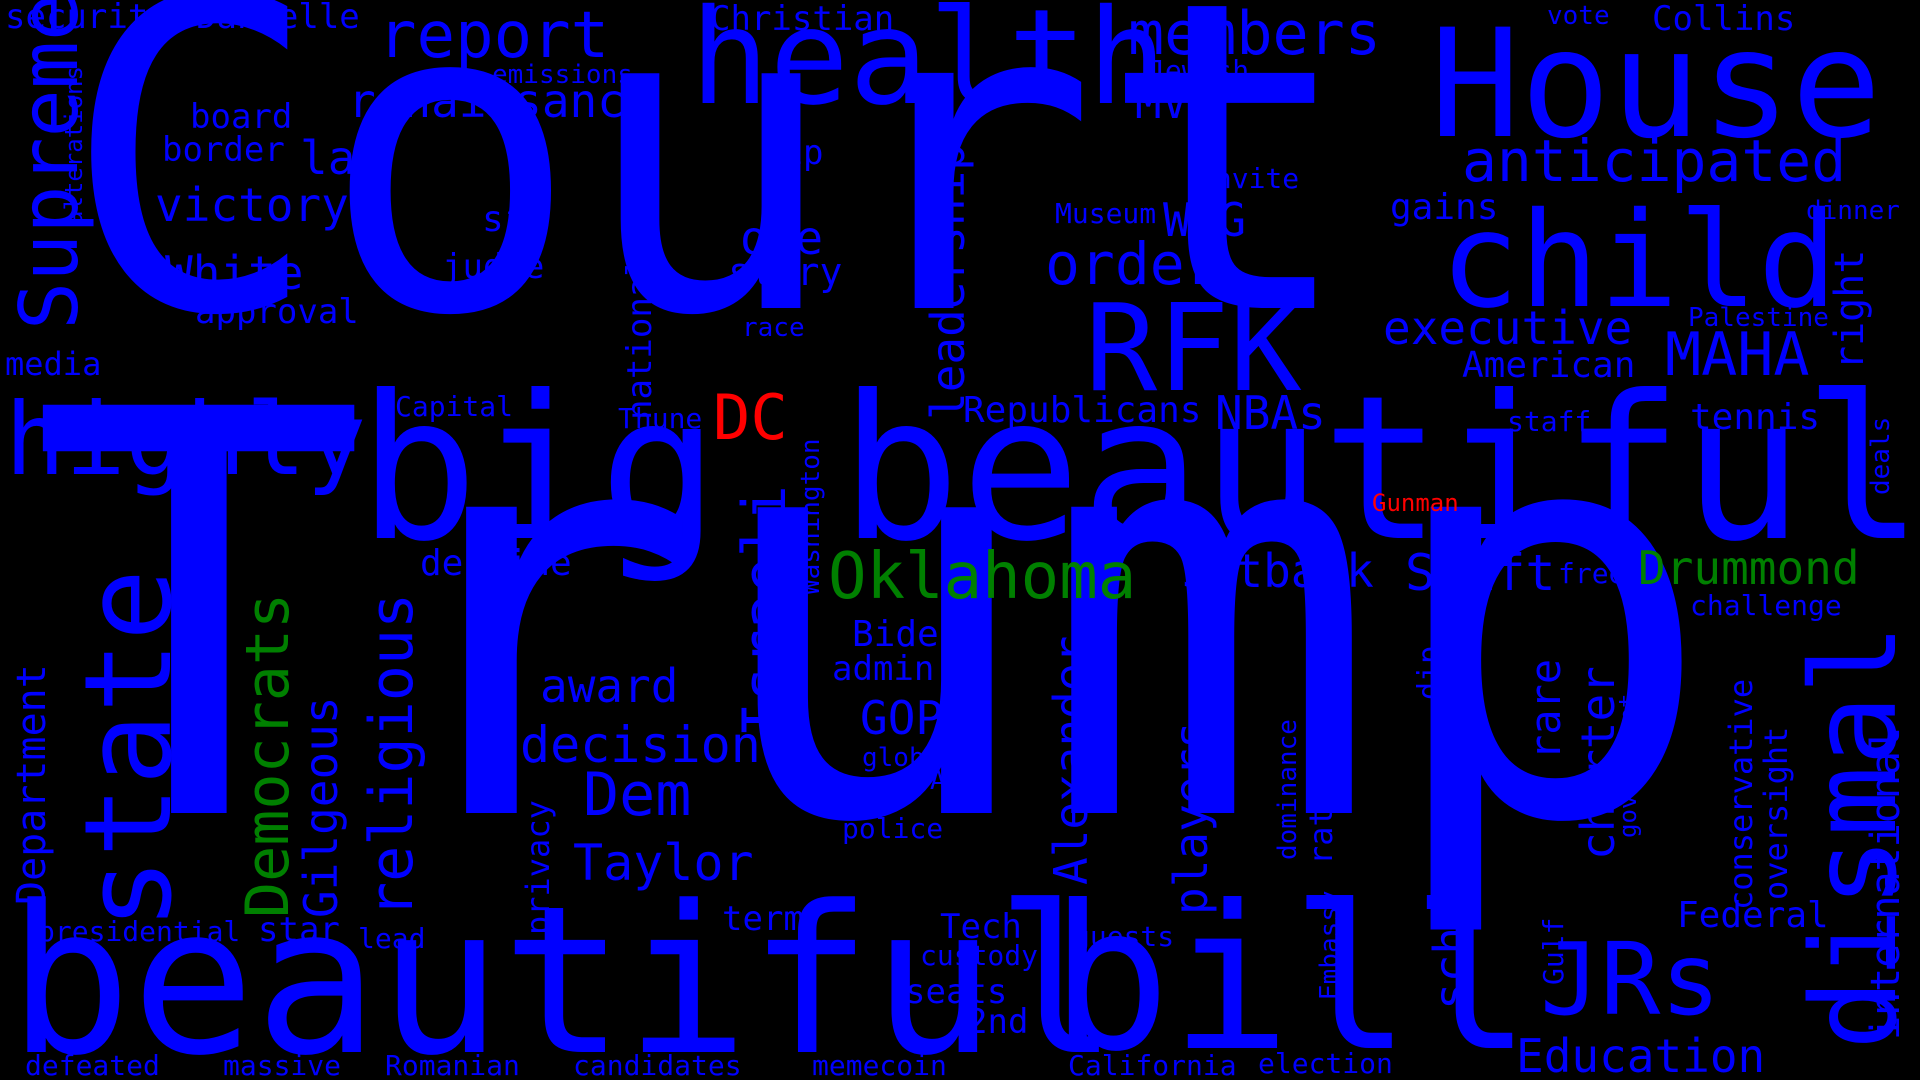 The width and height of the screenshot is (1920, 1080). I want to click on word-decline: decline, so click(496, 563).